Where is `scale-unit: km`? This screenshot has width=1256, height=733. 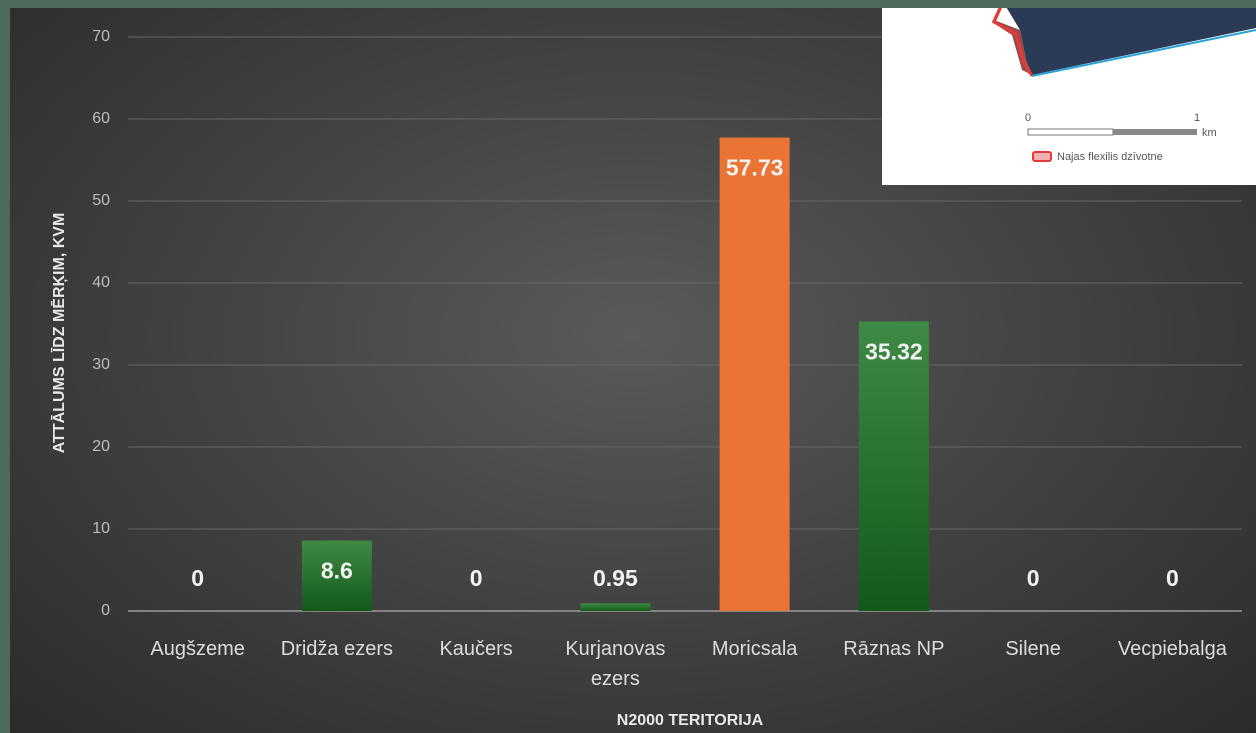 scale-unit: km is located at coordinates (1209, 133).